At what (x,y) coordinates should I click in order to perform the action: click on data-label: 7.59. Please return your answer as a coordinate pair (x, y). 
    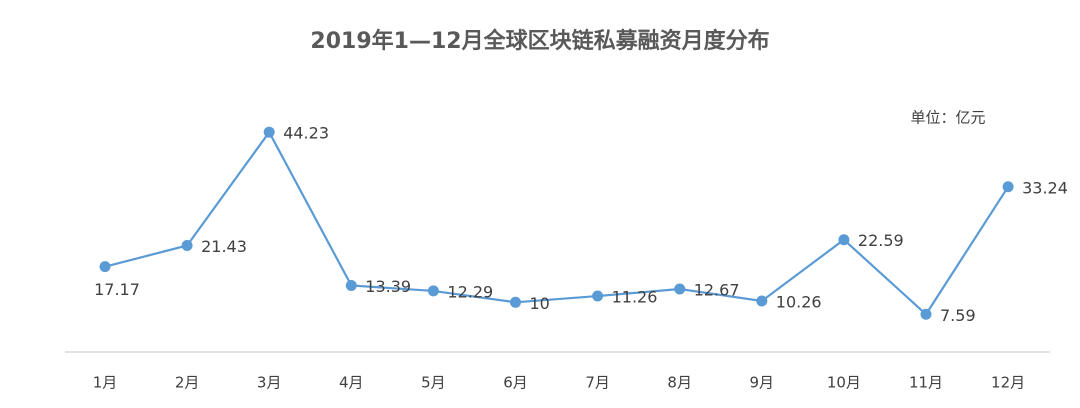
    Looking at the image, I should click on (958, 315).